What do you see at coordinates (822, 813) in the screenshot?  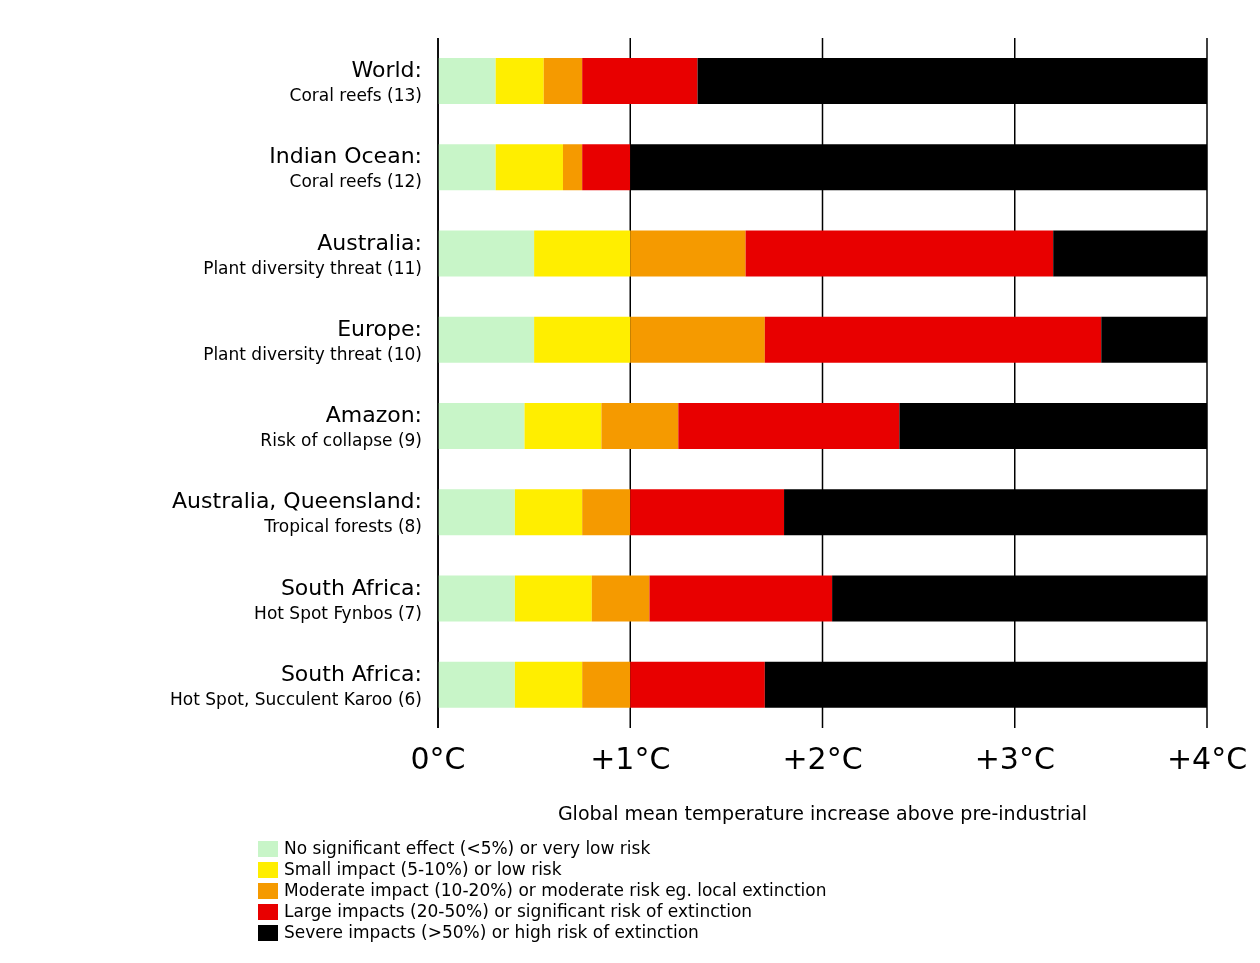 I see `x-axis-title: Global mean temperature increase above pre-industrial` at bounding box center [822, 813].